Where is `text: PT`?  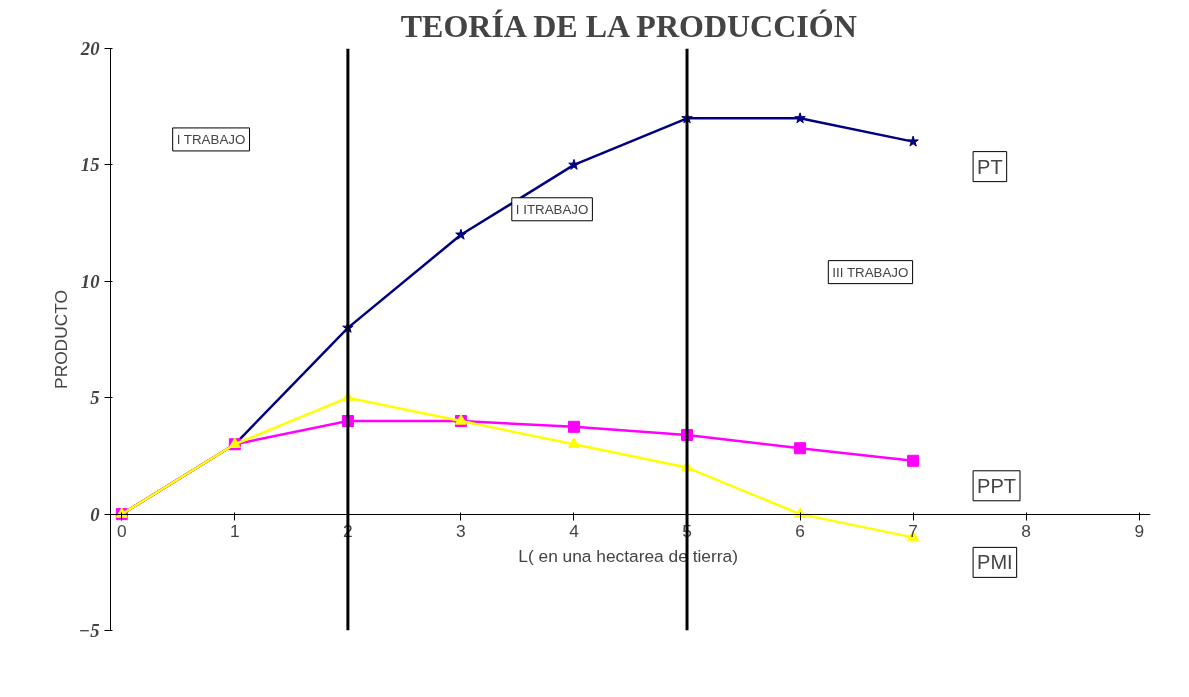 text: PT is located at coordinates (990, 166).